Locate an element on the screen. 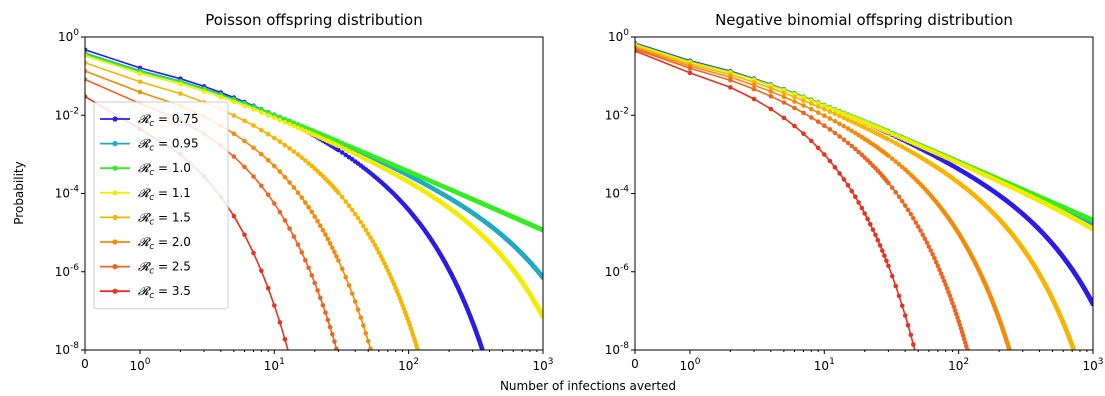 Image resolution: width=1105 pixels, height=396 pixels. legend-label: 𝓡c = 1.5 is located at coordinates (164, 218).